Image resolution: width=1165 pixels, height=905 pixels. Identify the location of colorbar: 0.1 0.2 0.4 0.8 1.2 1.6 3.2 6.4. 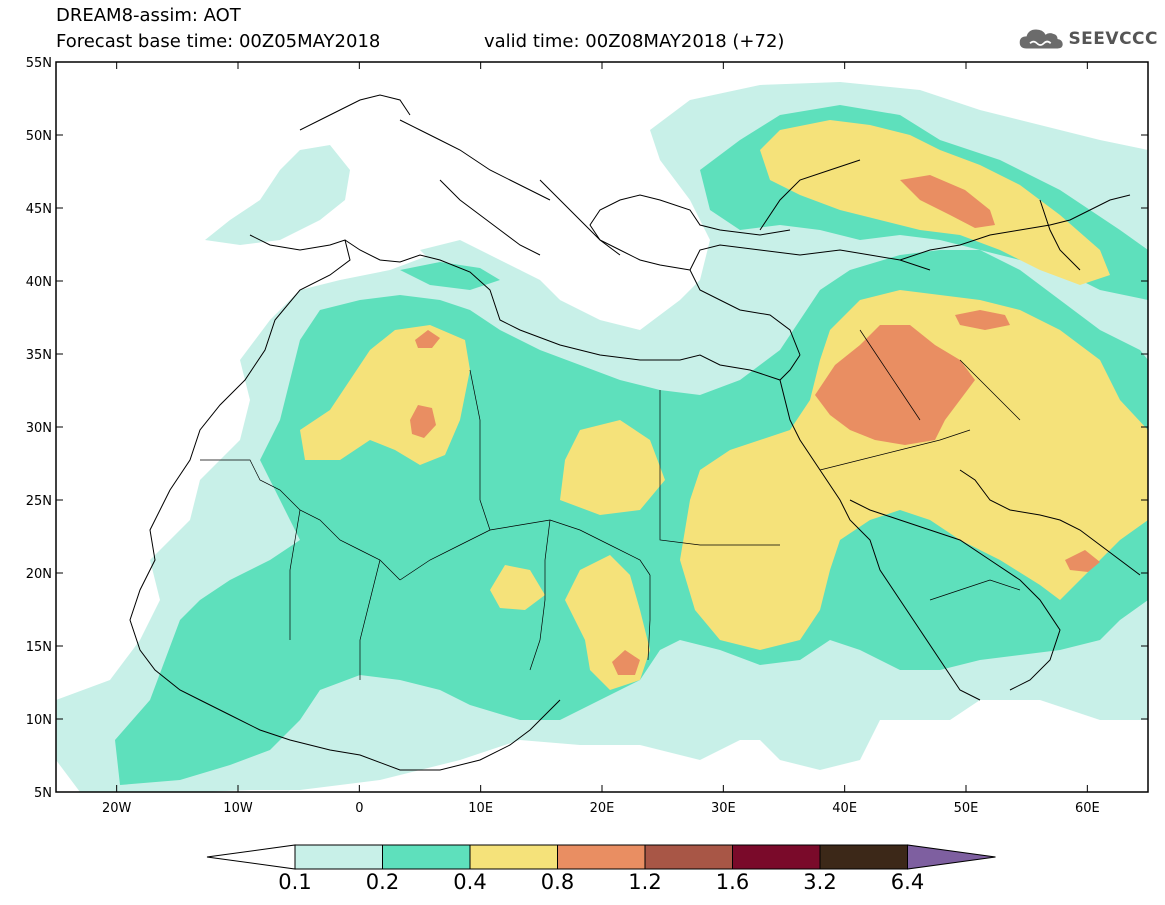
(601, 869).